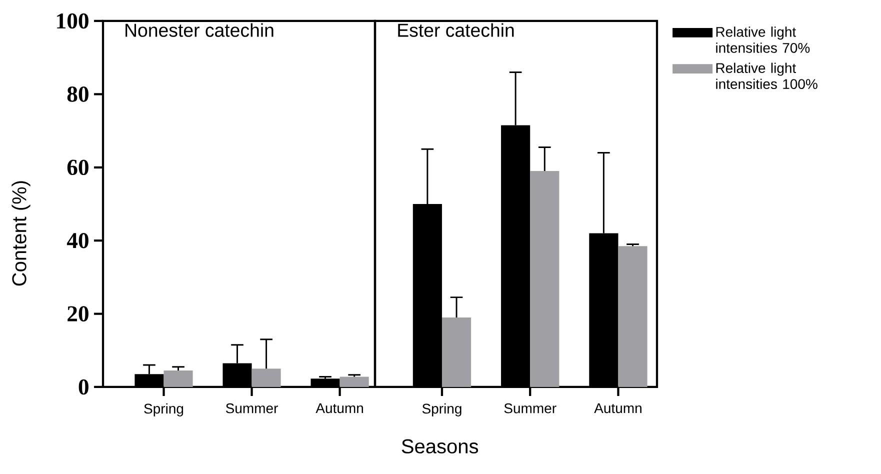 The height and width of the screenshot is (474, 881). I want to click on chart-title: Nonester catechin, so click(200, 30).